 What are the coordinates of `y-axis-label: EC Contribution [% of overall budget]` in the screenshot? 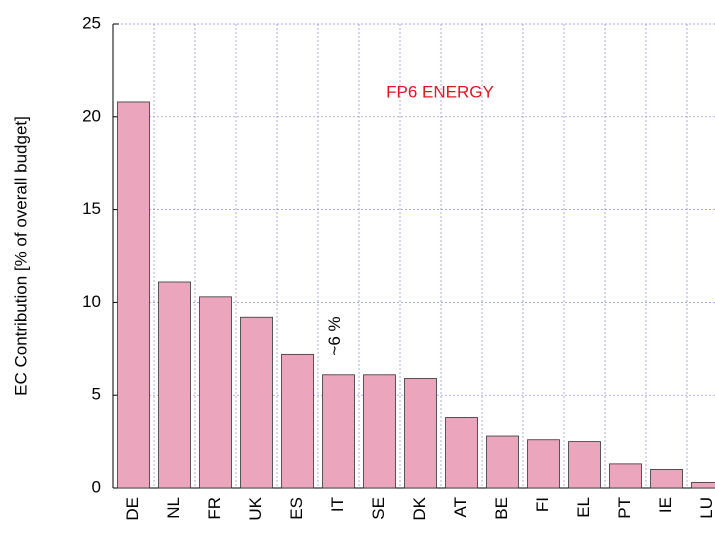 It's located at (20, 256).